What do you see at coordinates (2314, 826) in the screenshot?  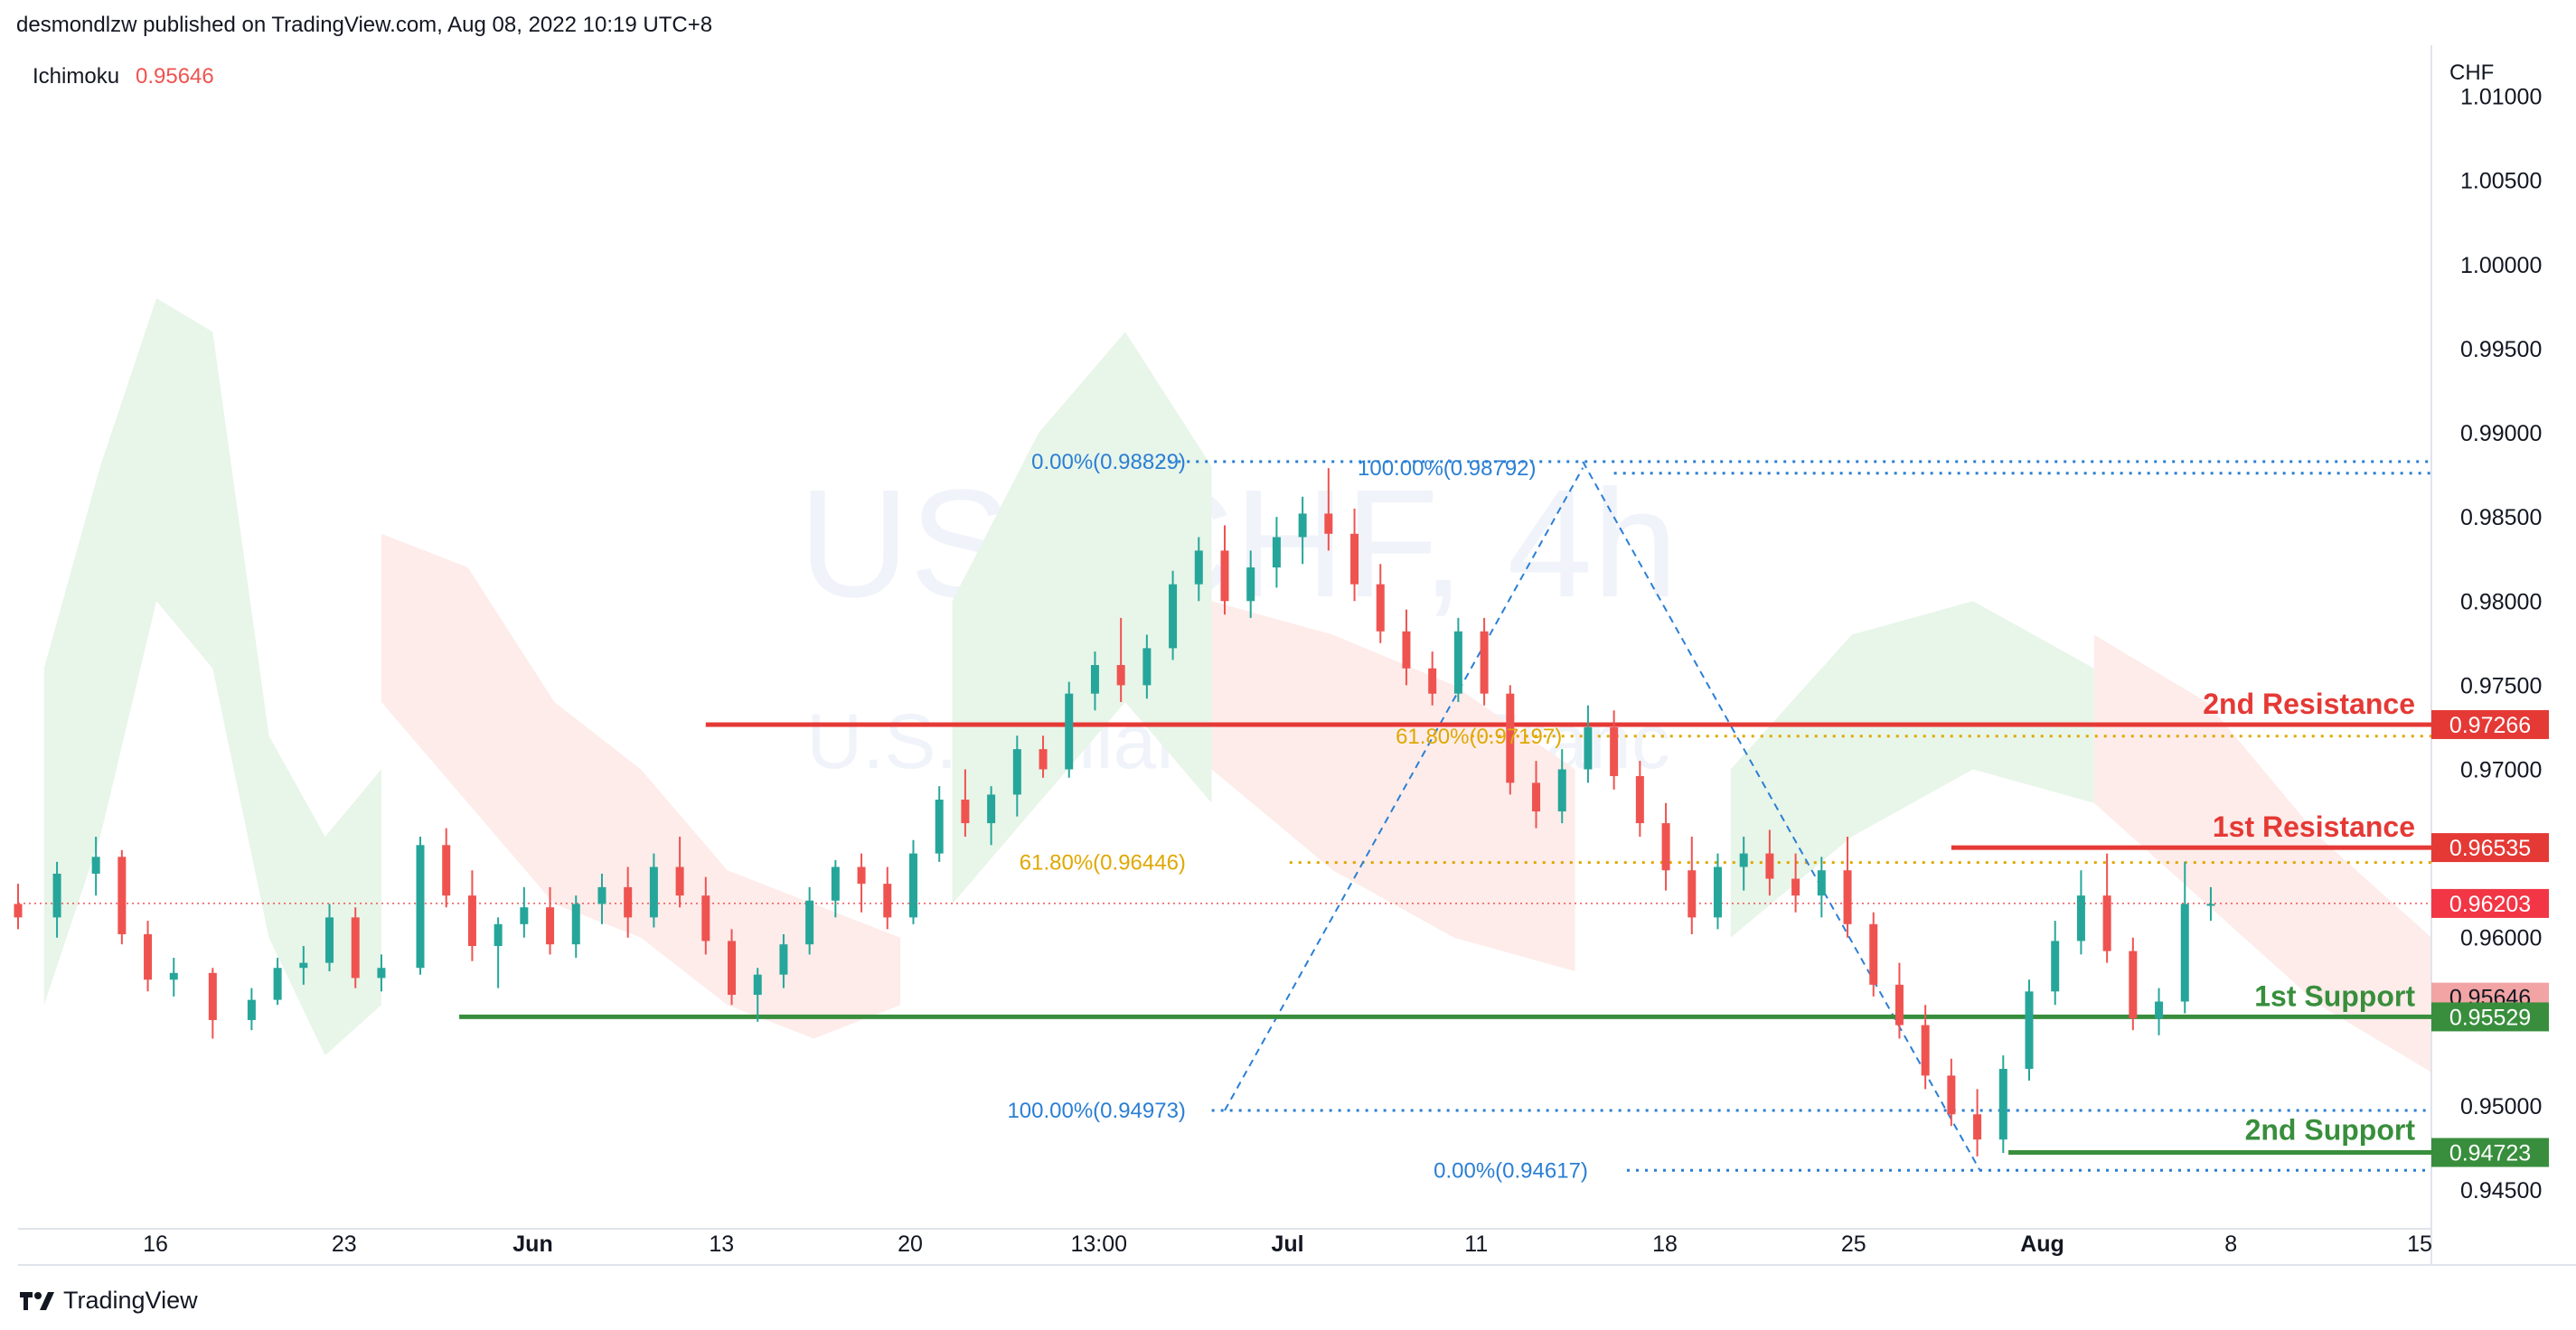 I see `level-label: 1st Resistance` at bounding box center [2314, 826].